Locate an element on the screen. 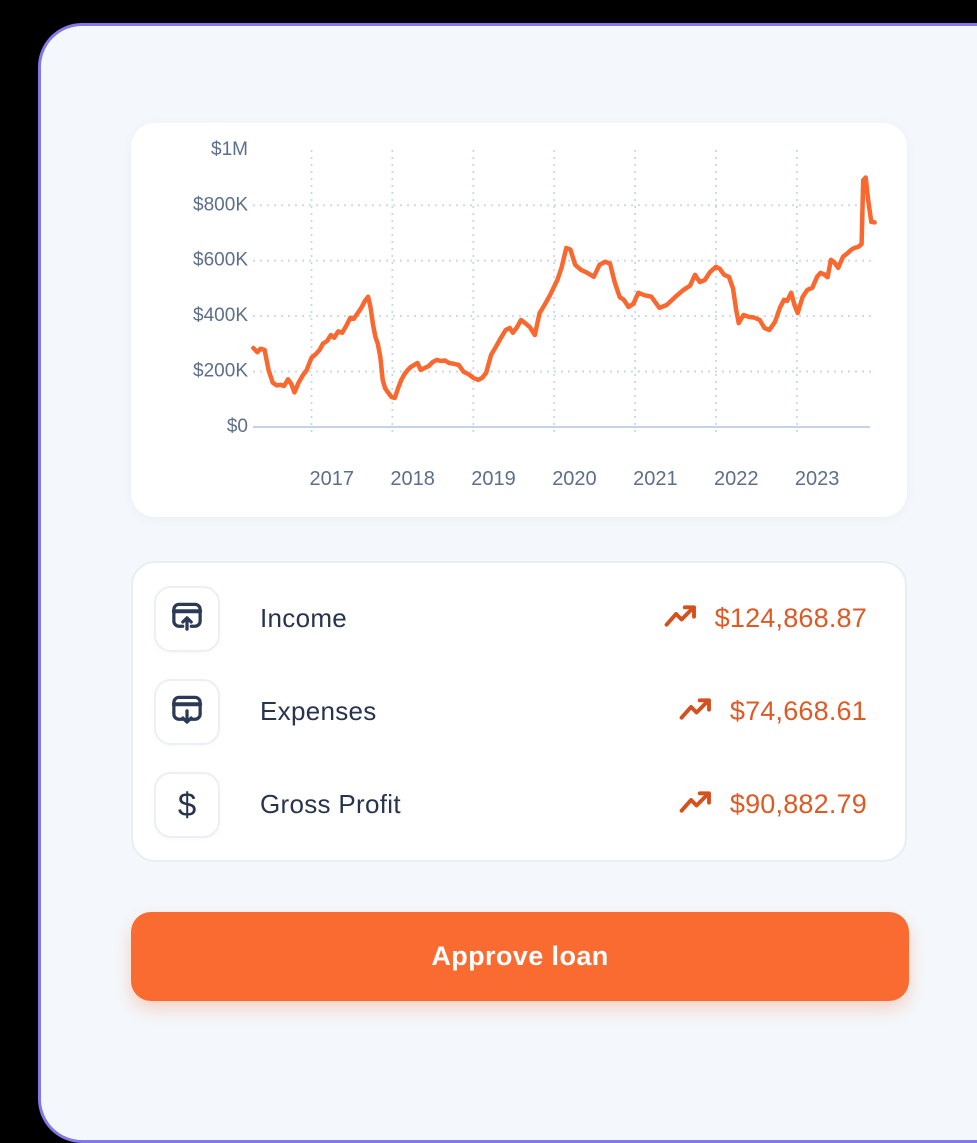 This screenshot has height=1143, width=977. expenses-icon-box is located at coordinates (187, 711).